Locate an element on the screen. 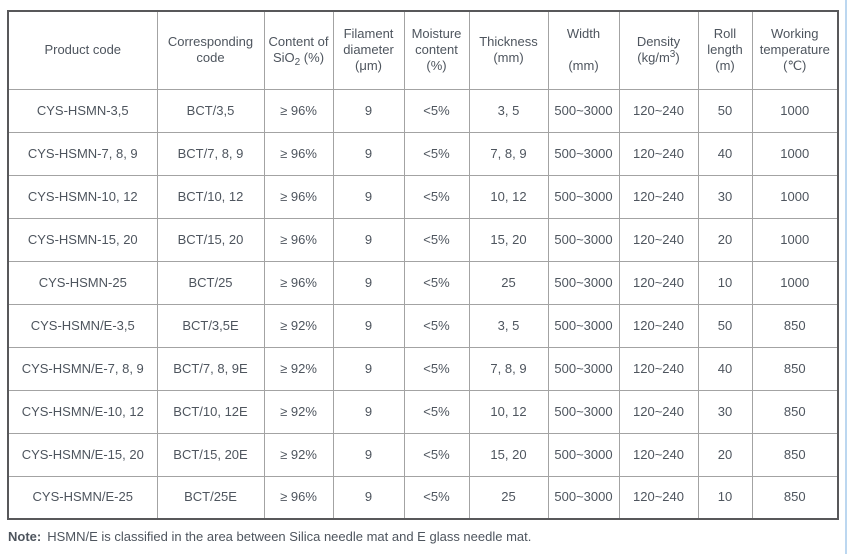  table-cell: BCT/7, 8, 9 is located at coordinates (210, 153).